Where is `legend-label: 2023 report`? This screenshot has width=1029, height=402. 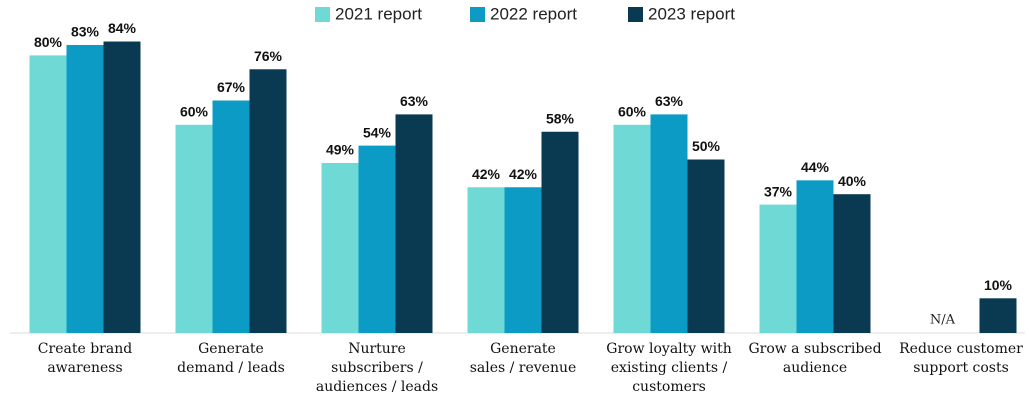
legend-label: 2023 report is located at coordinates (691, 13).